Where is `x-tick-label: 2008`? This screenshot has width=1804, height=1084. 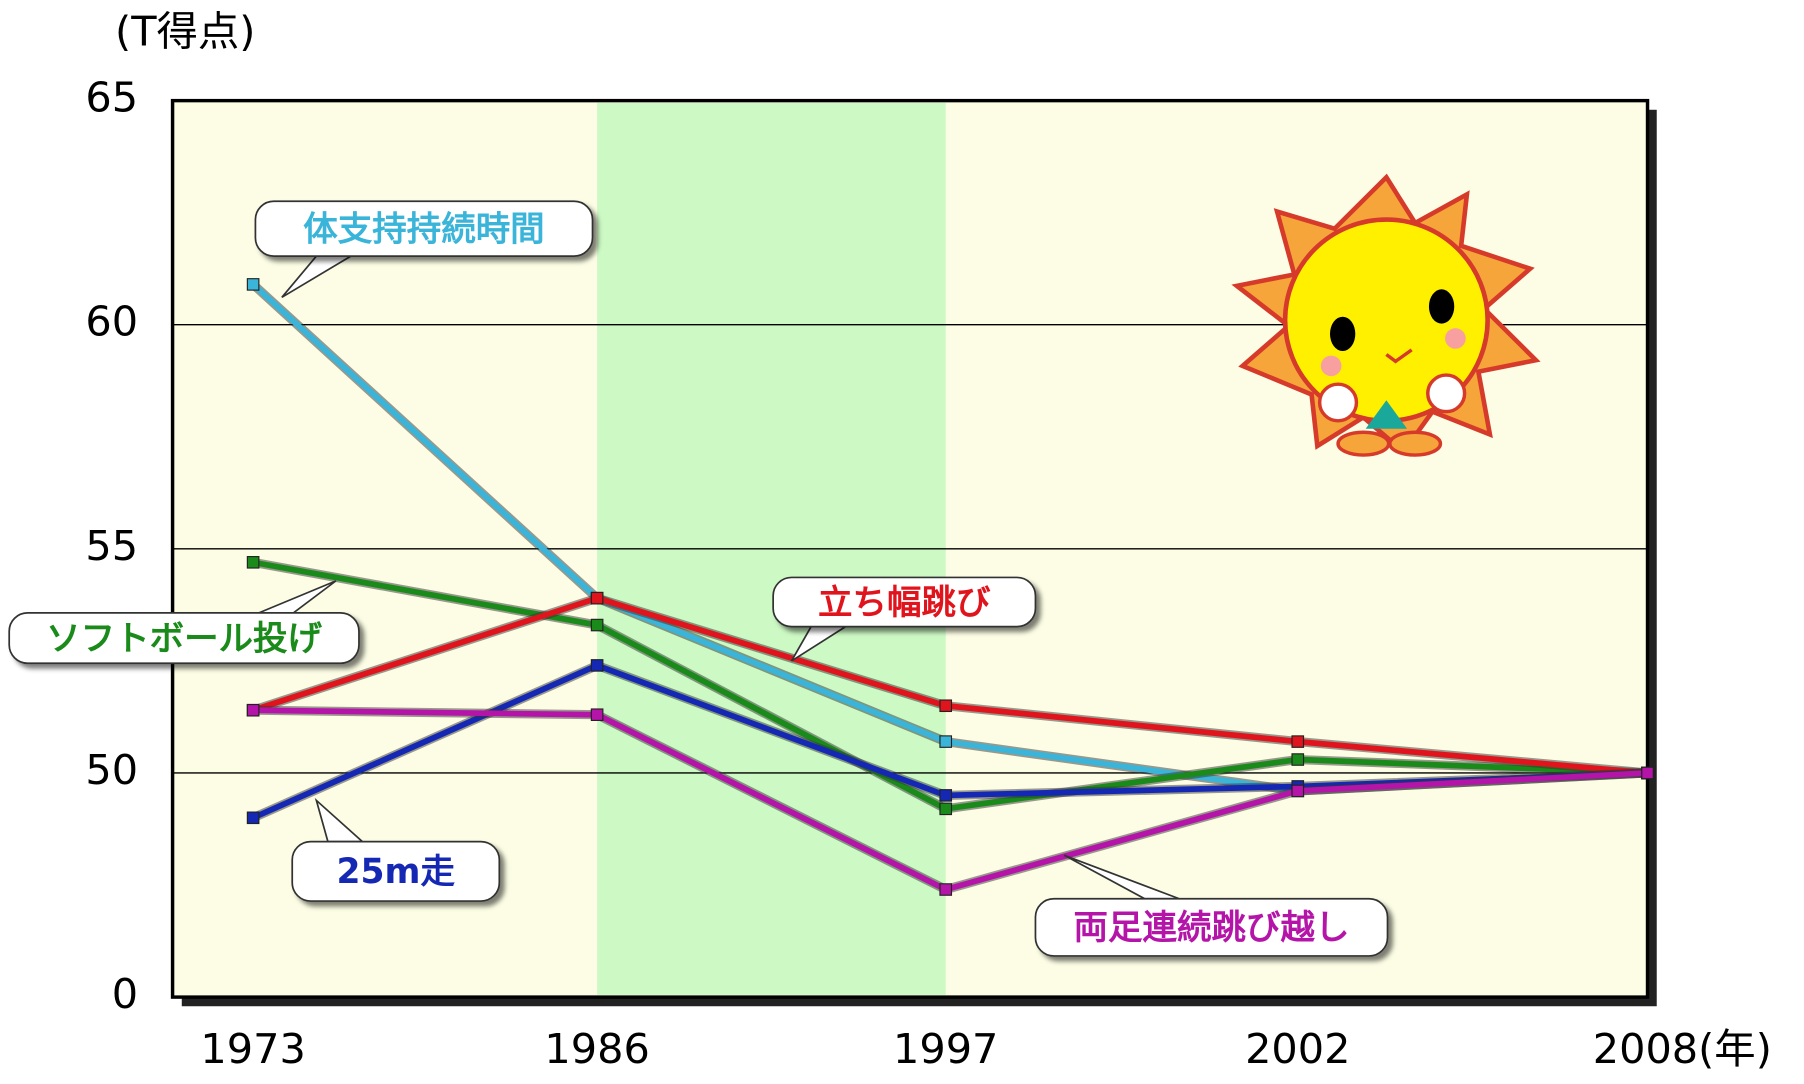 x-tick-label: 2008 is located at coordinates (1645, 1049).